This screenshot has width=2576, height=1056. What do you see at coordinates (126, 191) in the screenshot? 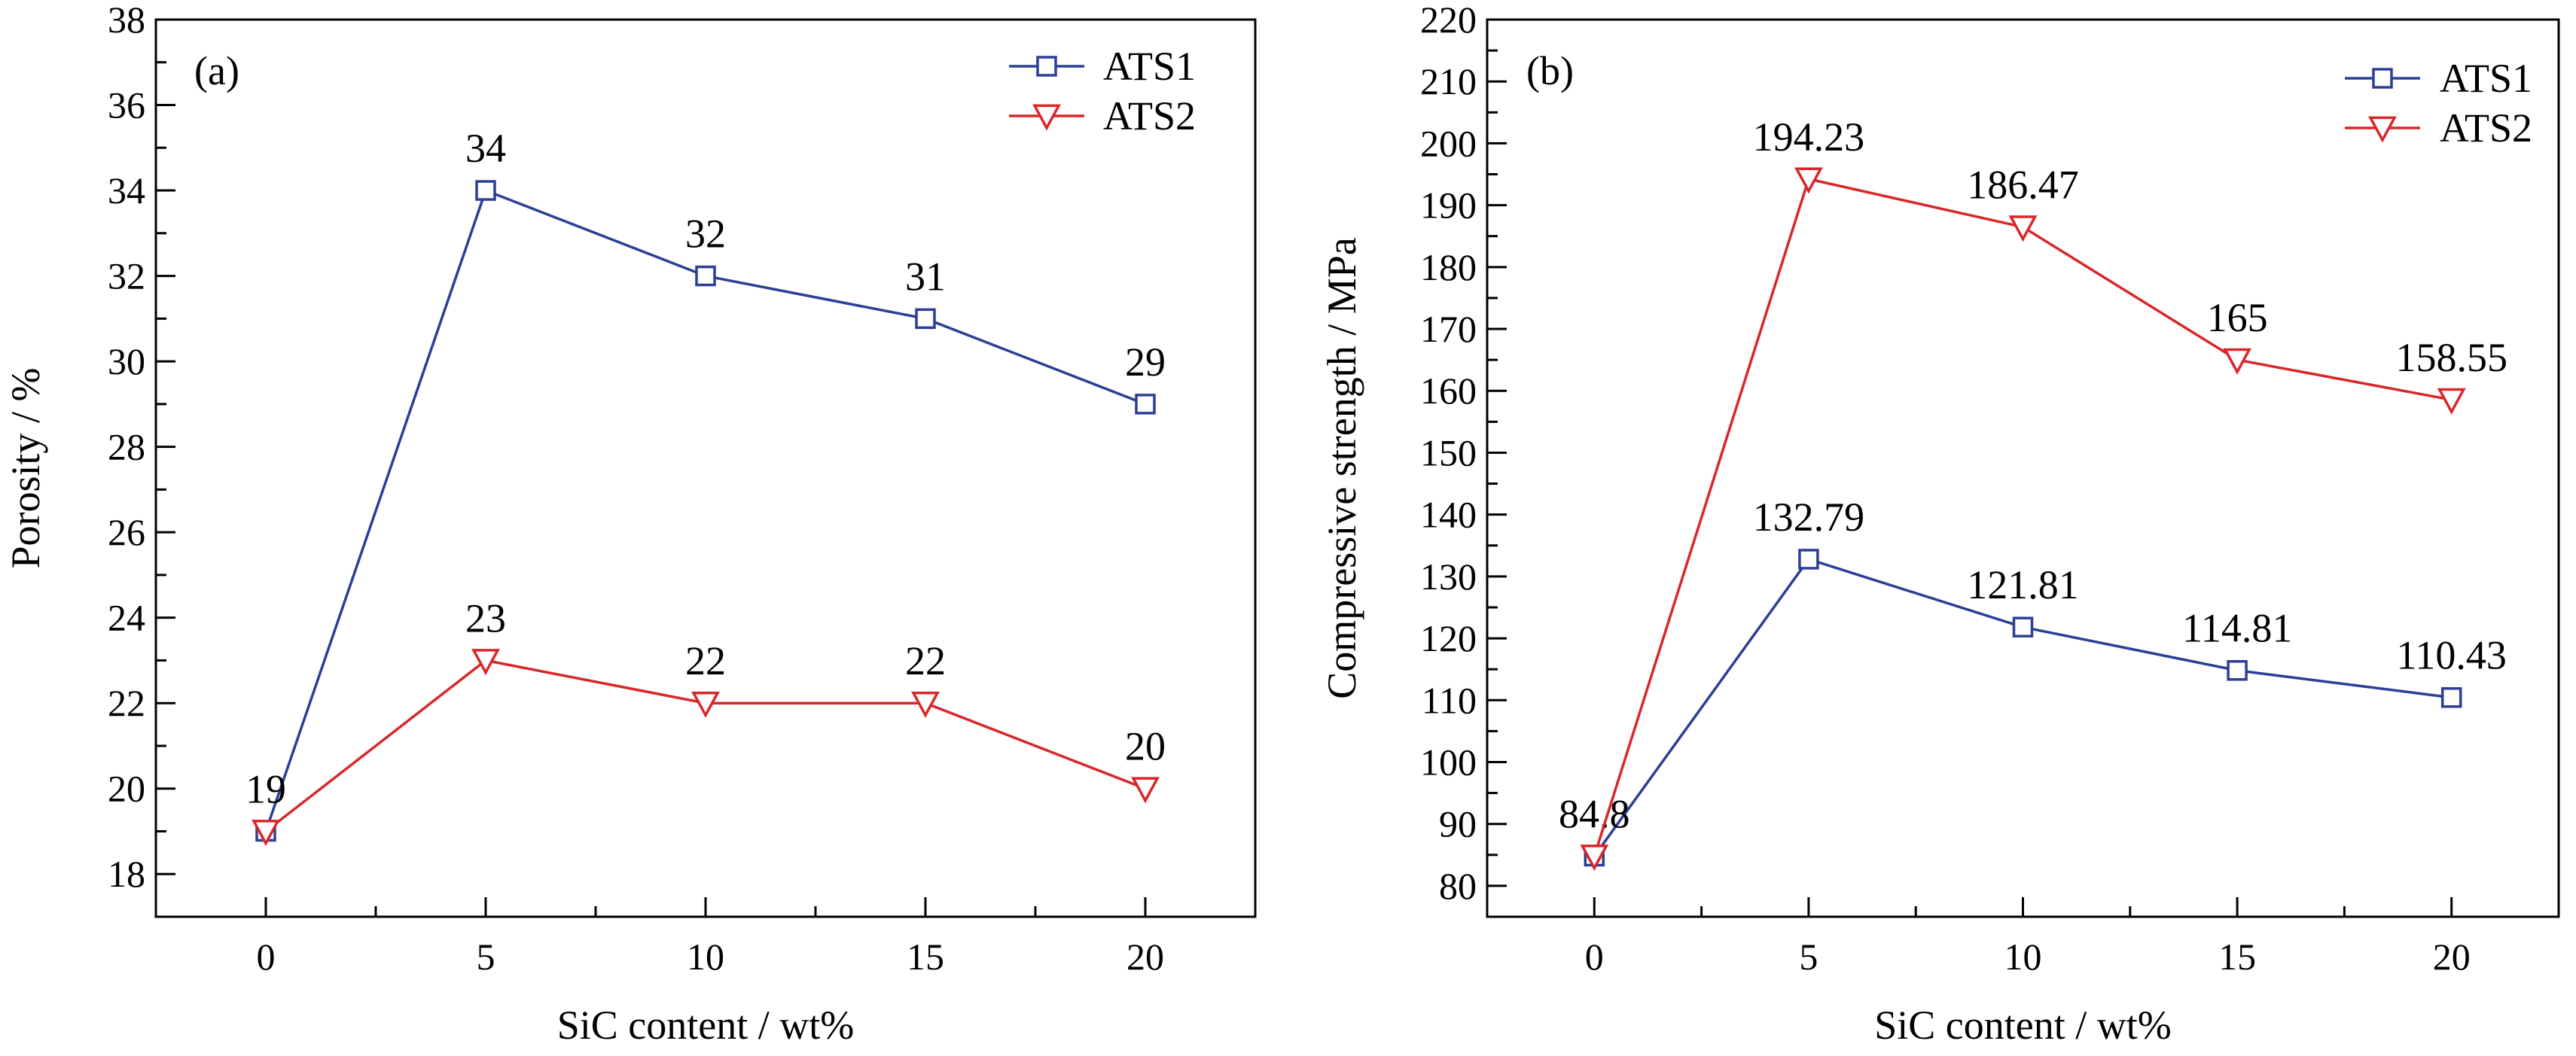
I see `y-tick-label: 34` at bounding box center [126, 191].